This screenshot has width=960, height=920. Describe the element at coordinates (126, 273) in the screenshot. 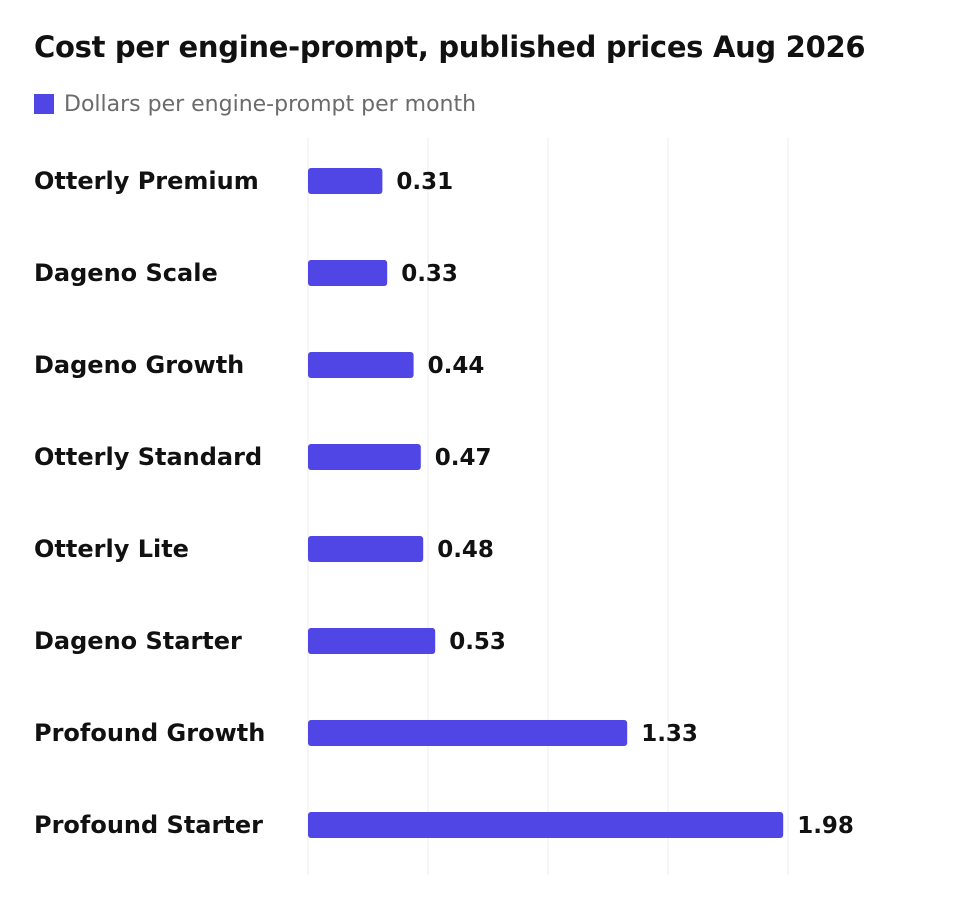

I see `category-label: Dageno Scale` at that location.